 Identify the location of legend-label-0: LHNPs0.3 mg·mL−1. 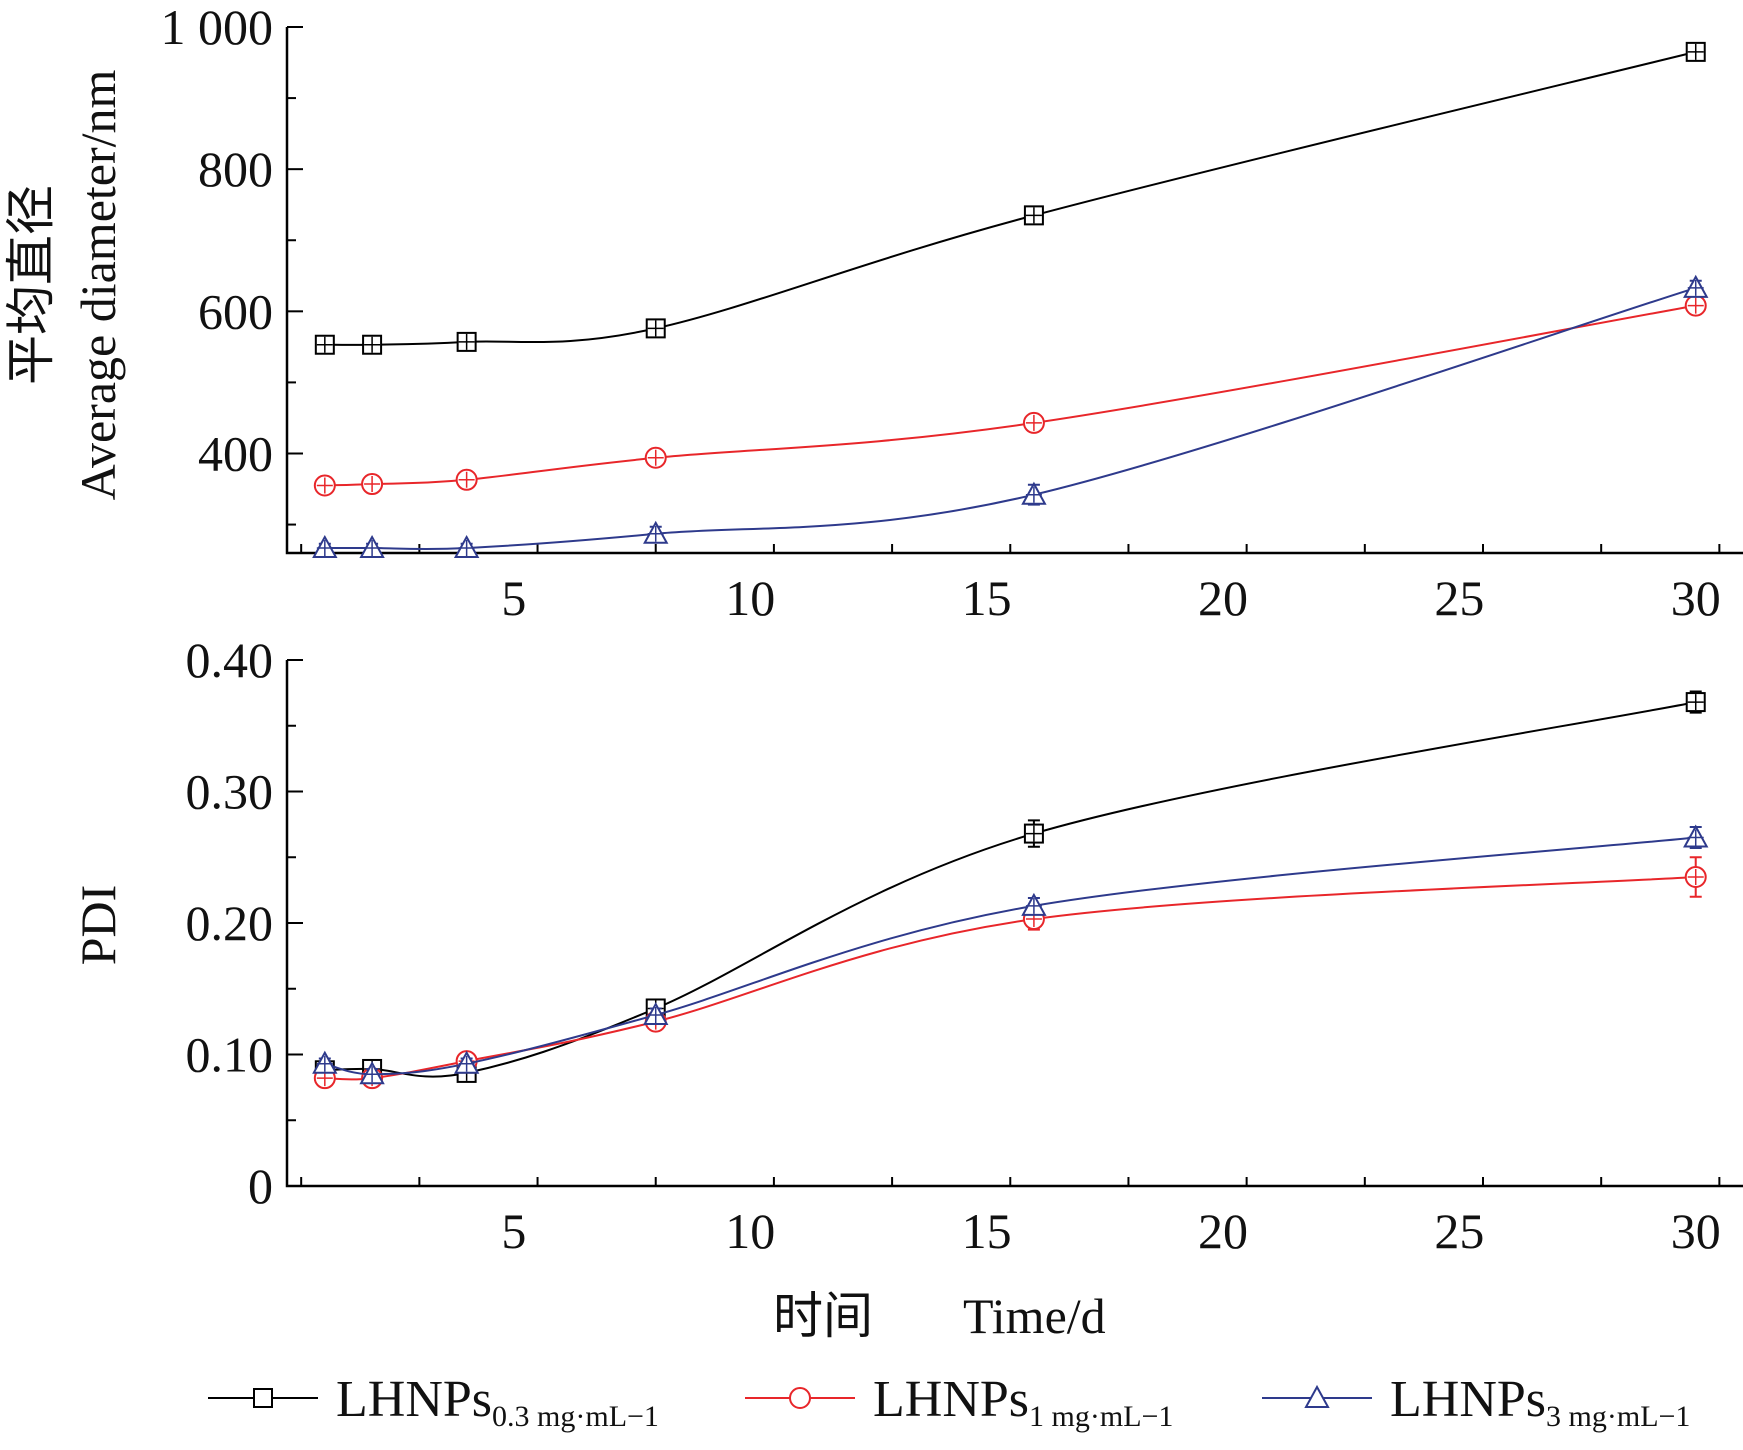
(497, 1402).